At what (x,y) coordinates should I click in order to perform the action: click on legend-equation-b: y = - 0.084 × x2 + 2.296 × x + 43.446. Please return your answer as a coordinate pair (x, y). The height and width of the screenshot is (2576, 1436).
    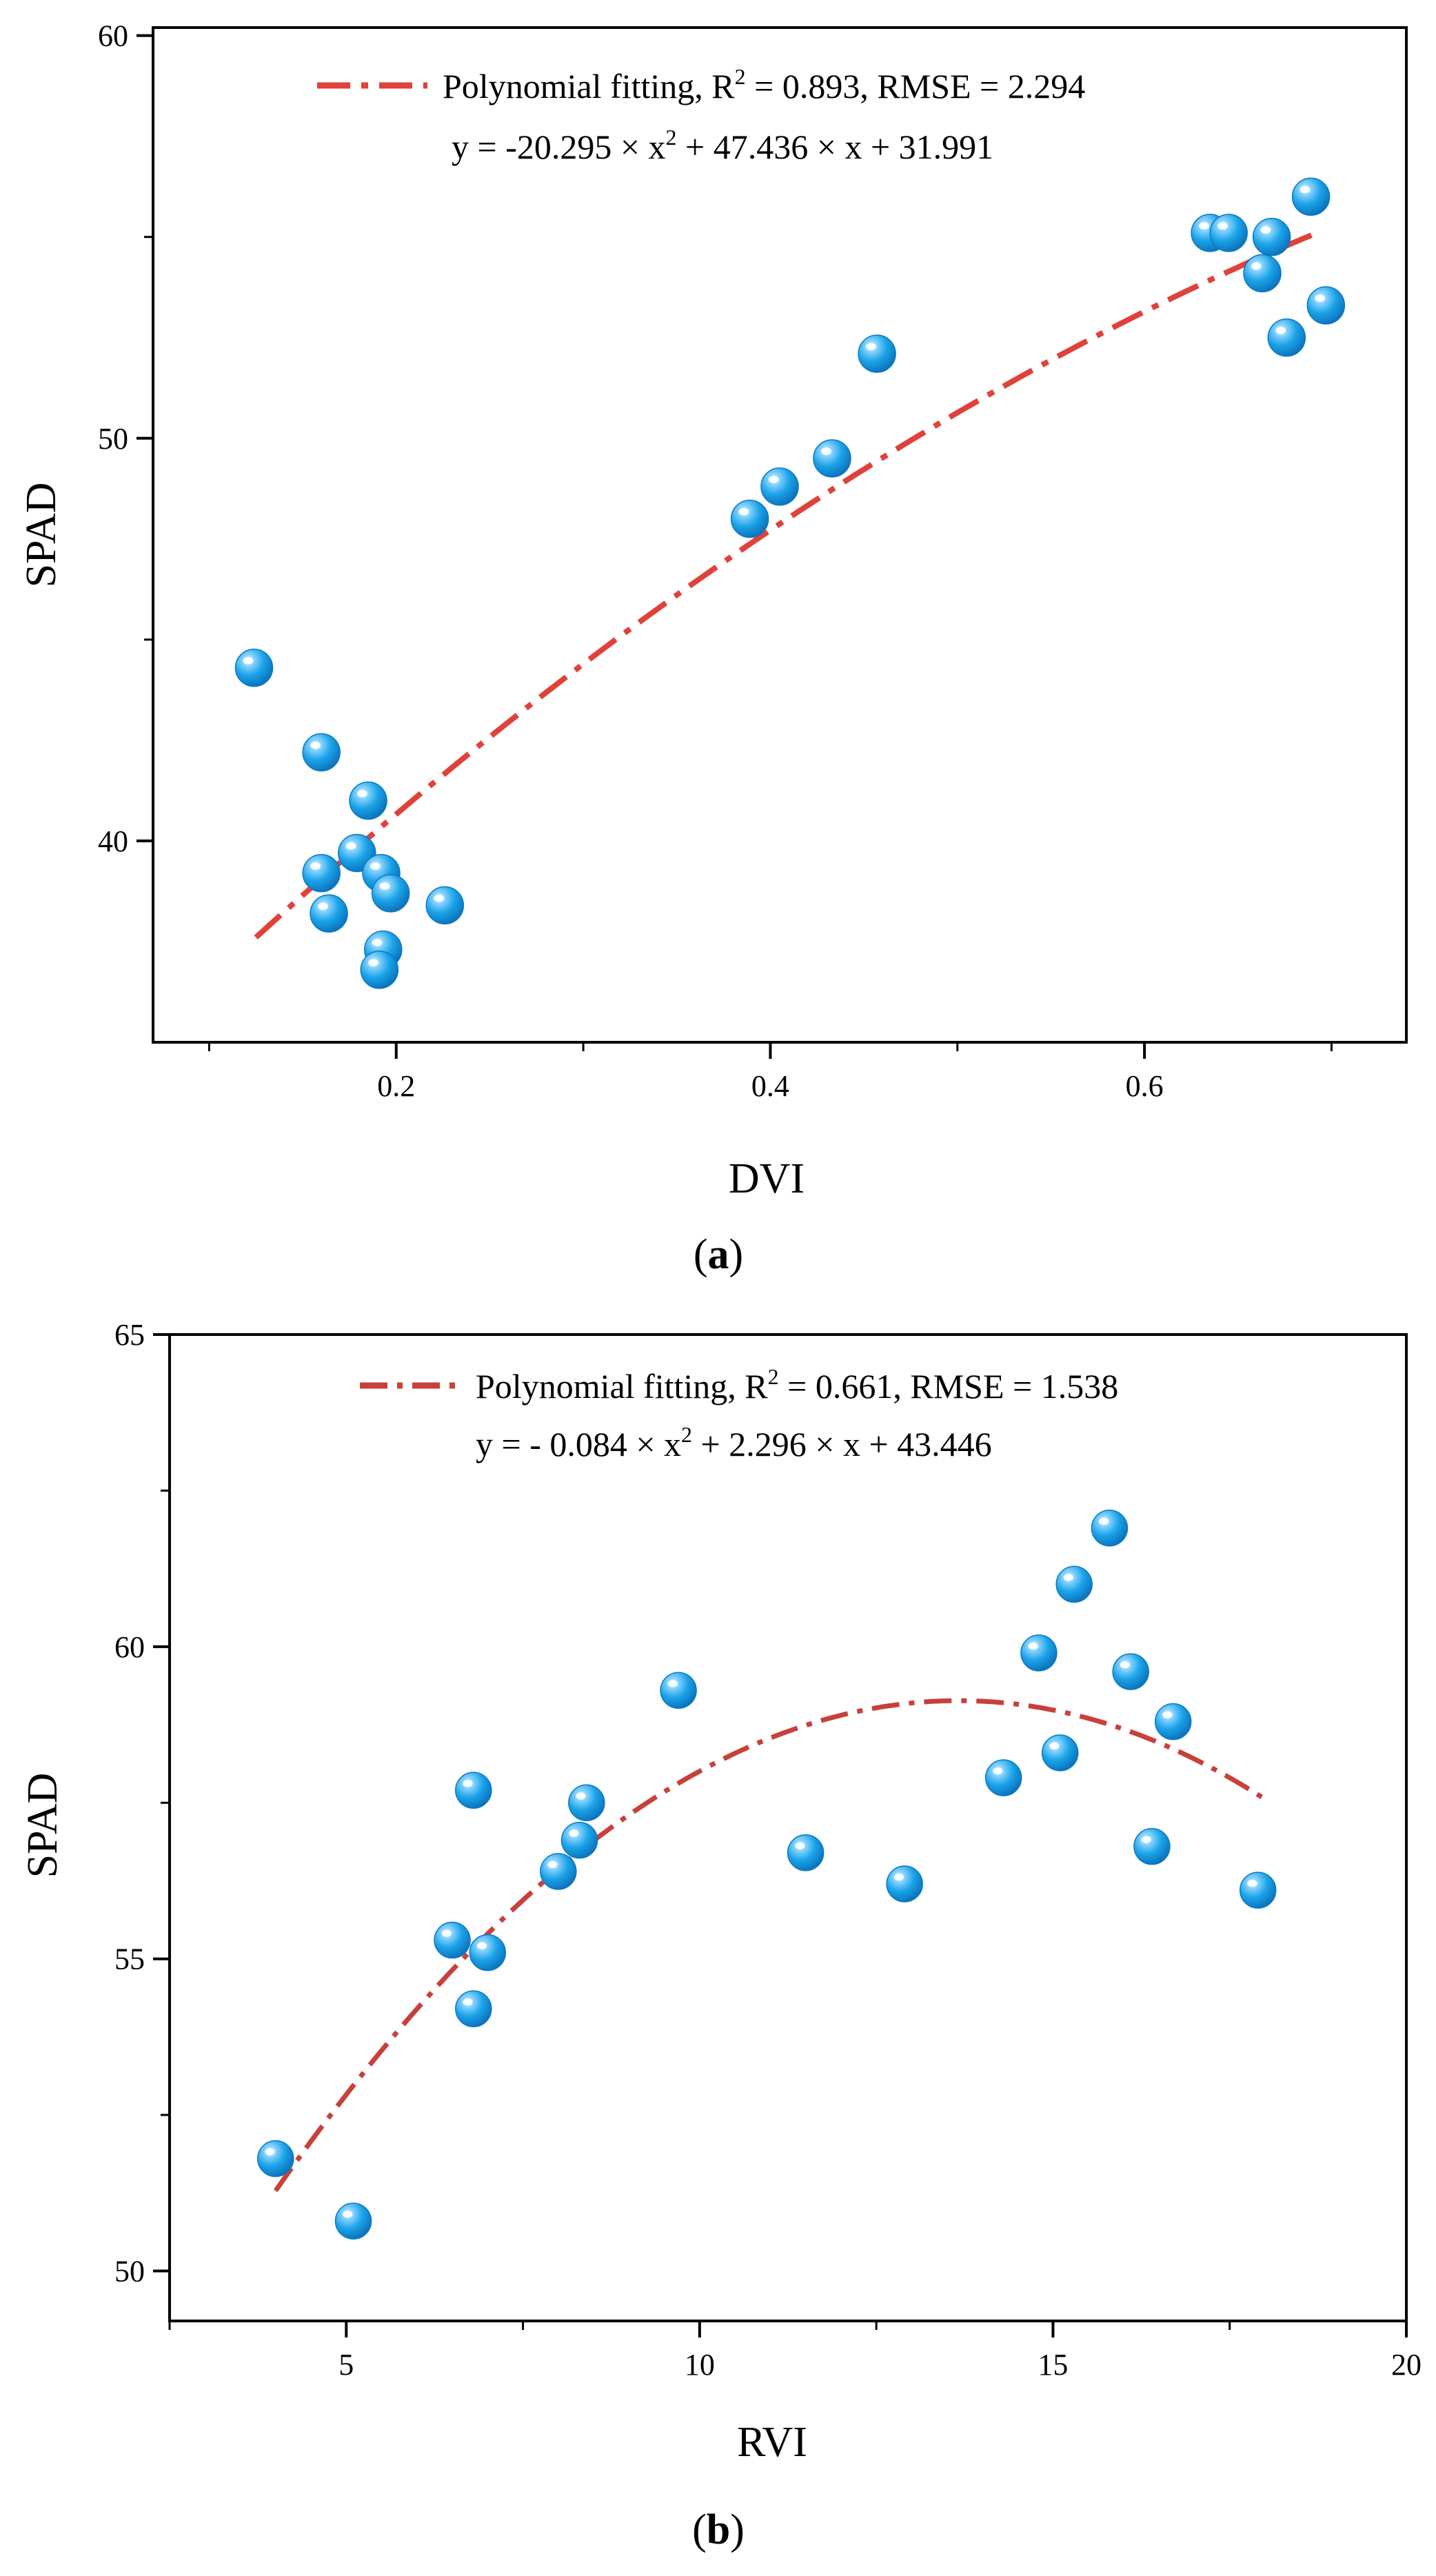
    Looking at the image, I should click on (734, 1442).